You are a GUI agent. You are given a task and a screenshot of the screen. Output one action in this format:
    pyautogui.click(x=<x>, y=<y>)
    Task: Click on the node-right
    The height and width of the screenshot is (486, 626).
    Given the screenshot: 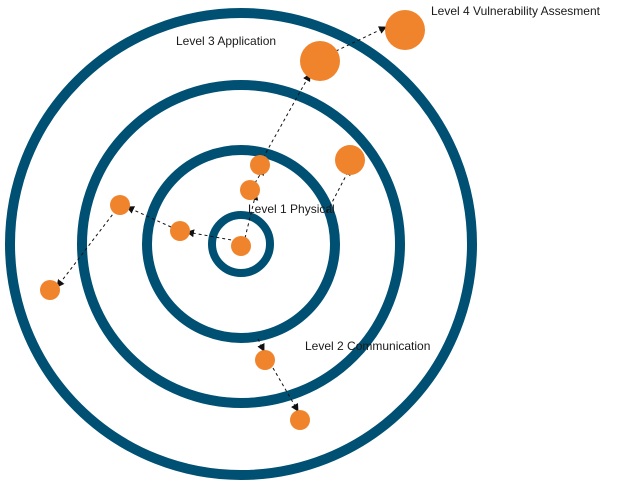 What is the action you would take?
    pyautogui.click(x=350, y=160)
    